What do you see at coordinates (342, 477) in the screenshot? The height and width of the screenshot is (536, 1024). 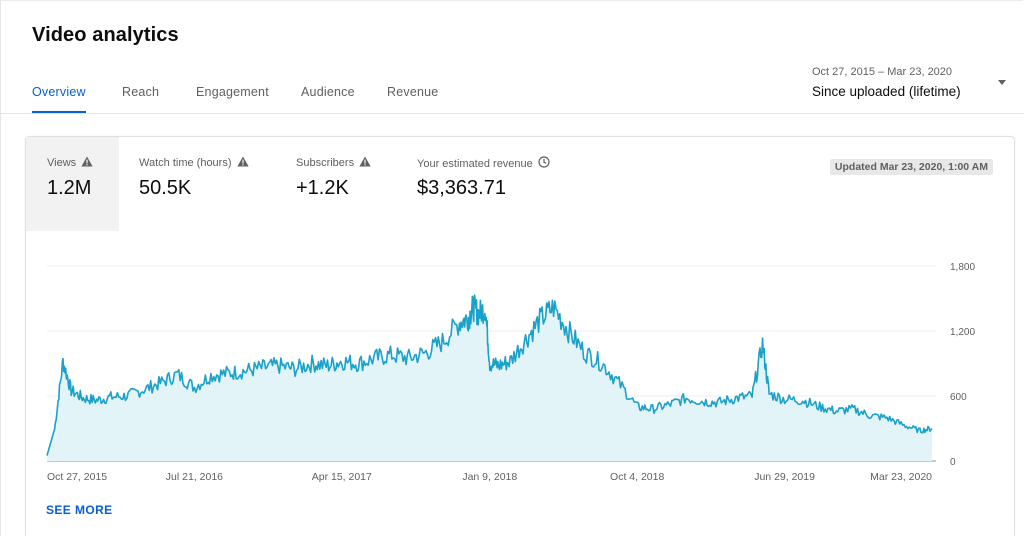 I see `x-tick-label: Apr 15, 2017` at bounding box center [342, 477].